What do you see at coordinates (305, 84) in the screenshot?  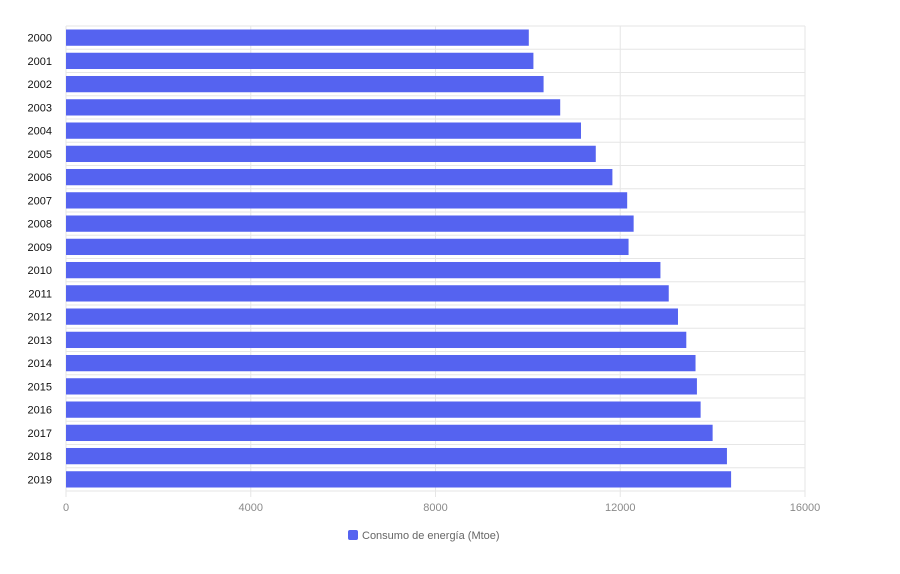 I see `bar-2002` at bounding box center [305, 84].